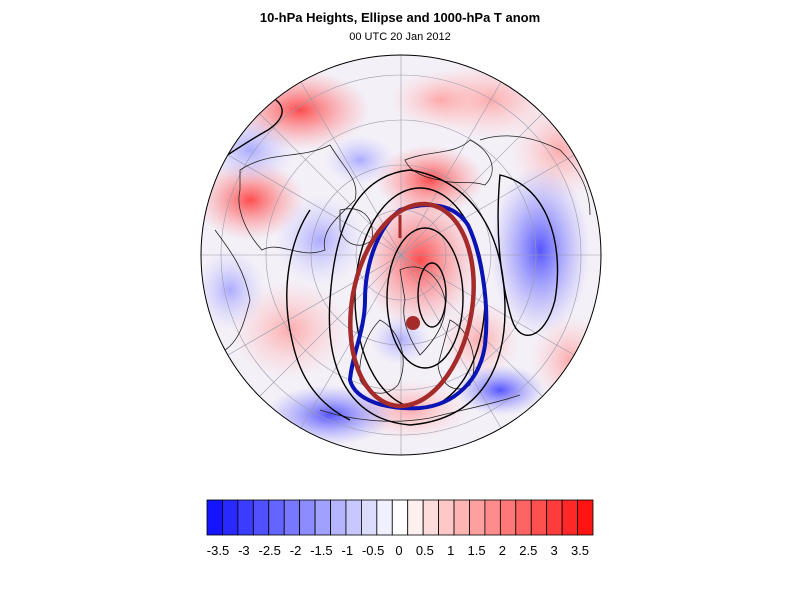 The image size is (800, 600). I want to click on colorbar-tick-label: 2.5, so click(528, 550).